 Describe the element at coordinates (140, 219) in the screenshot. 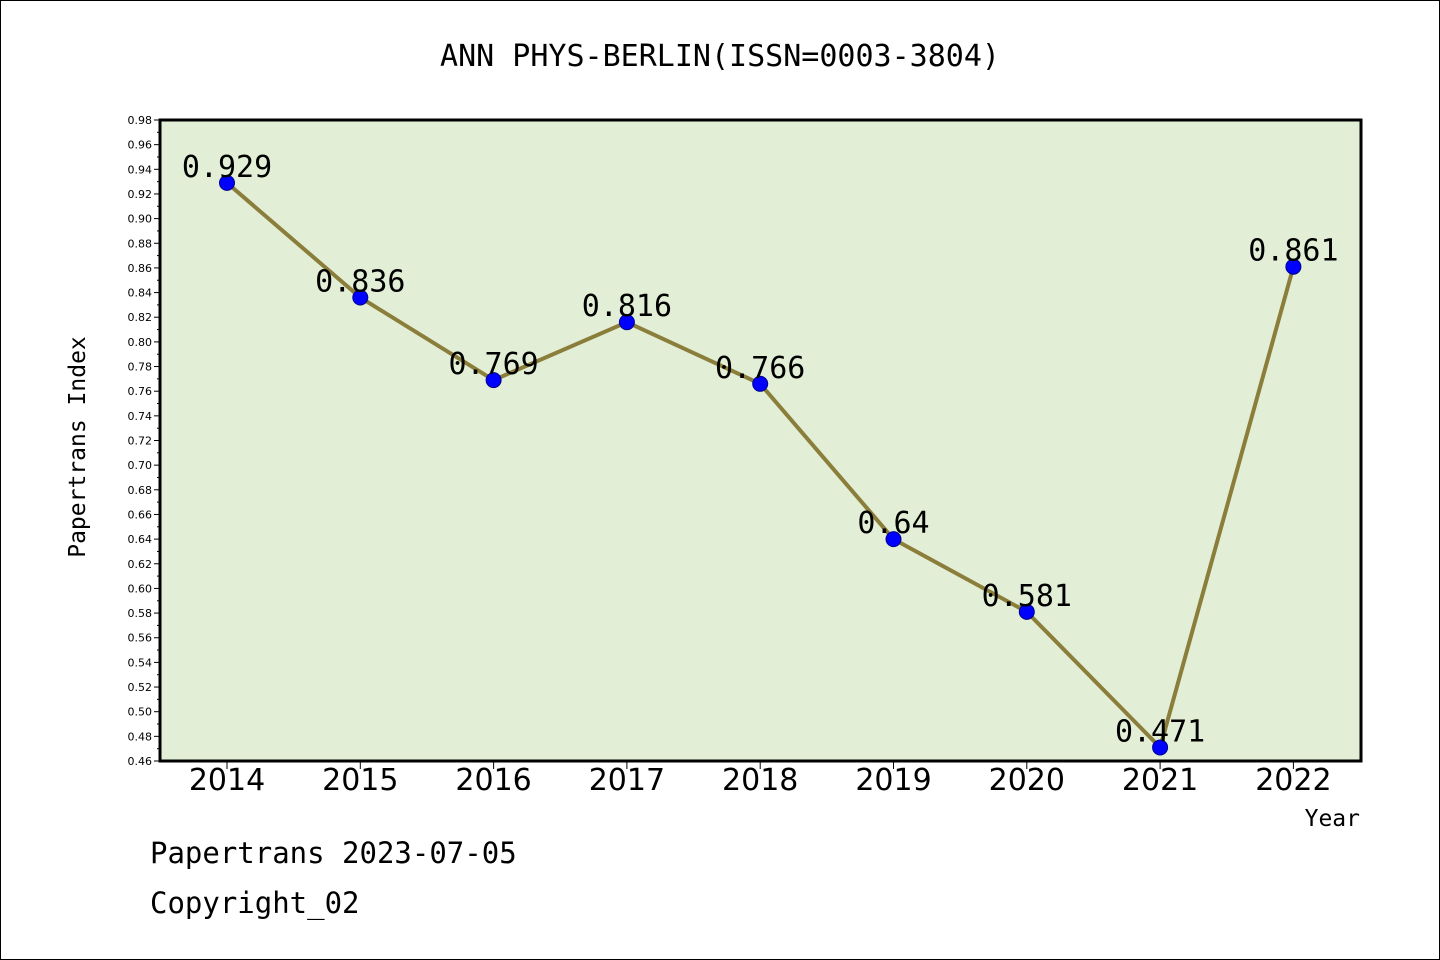

I see `y-tick-label: 0.90` at that location.